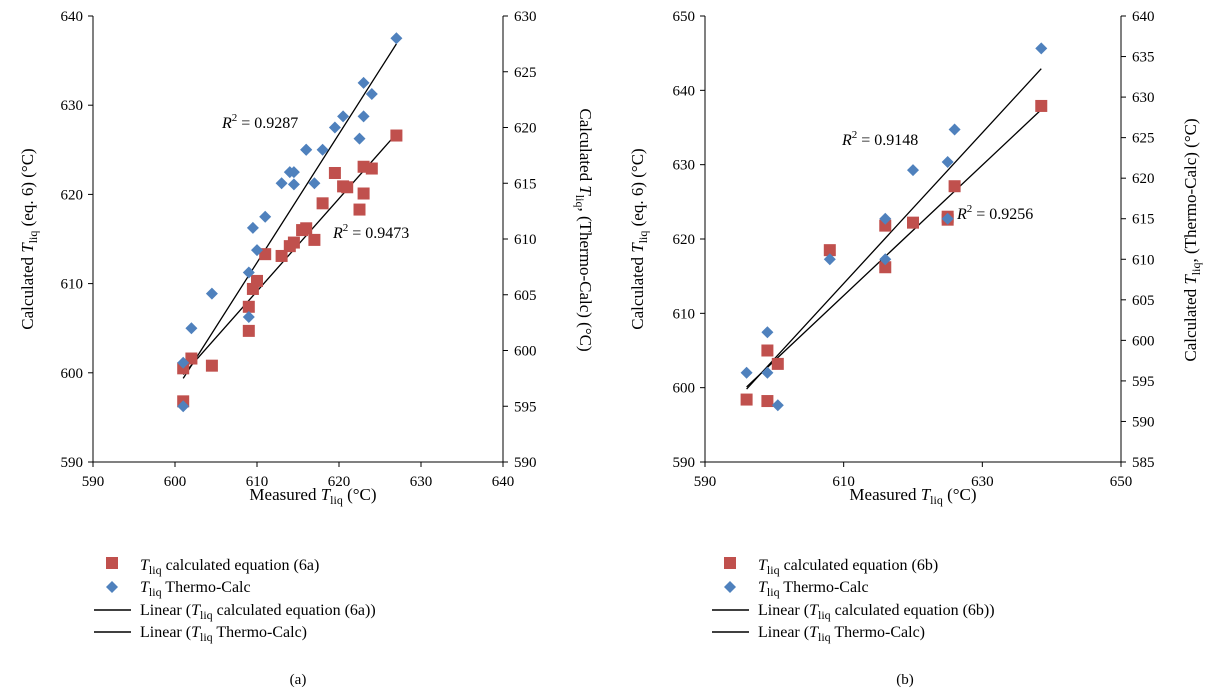 Image resolution: width=1209 pixels, height=695 pixels. I want to click on chart-b-x-tick-label: 650, so click(1121, 482).